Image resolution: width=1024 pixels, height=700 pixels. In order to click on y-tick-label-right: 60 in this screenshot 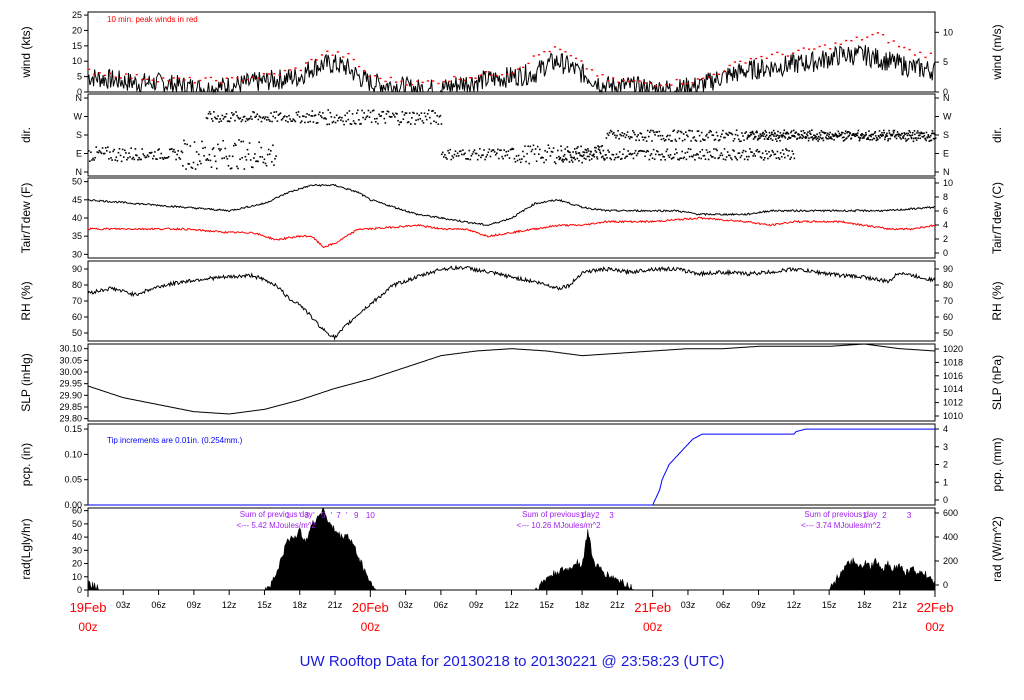, I will do `click(948, 317)`.